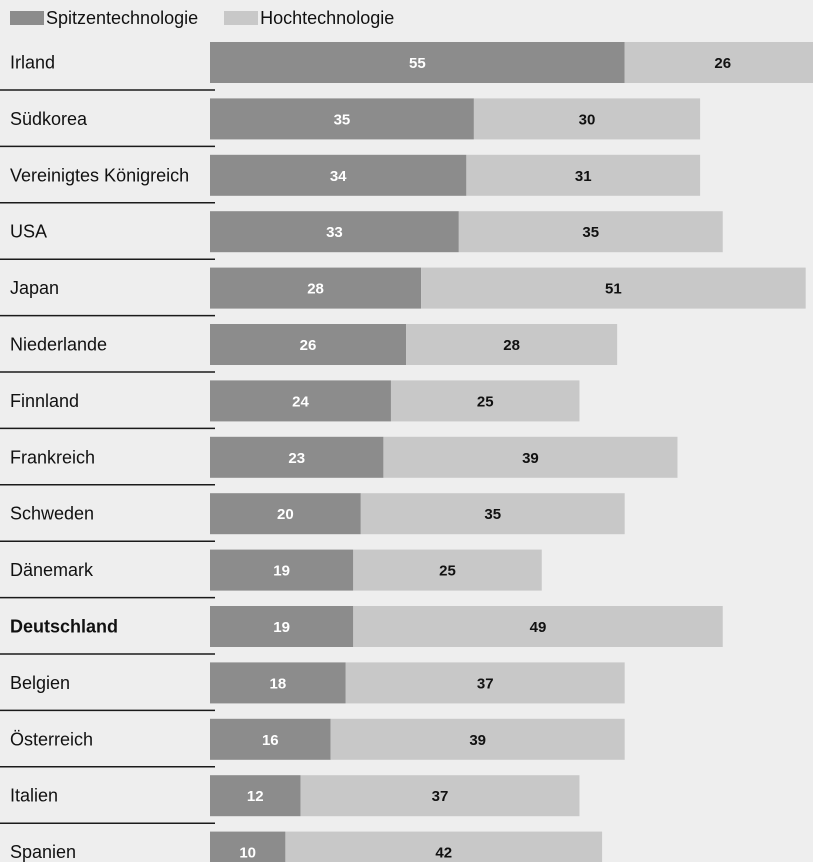 The height and width of the screenshot is (862, 813). I want to click on value-label-spitzentechnologie-irland: 55, so click(417, 63).